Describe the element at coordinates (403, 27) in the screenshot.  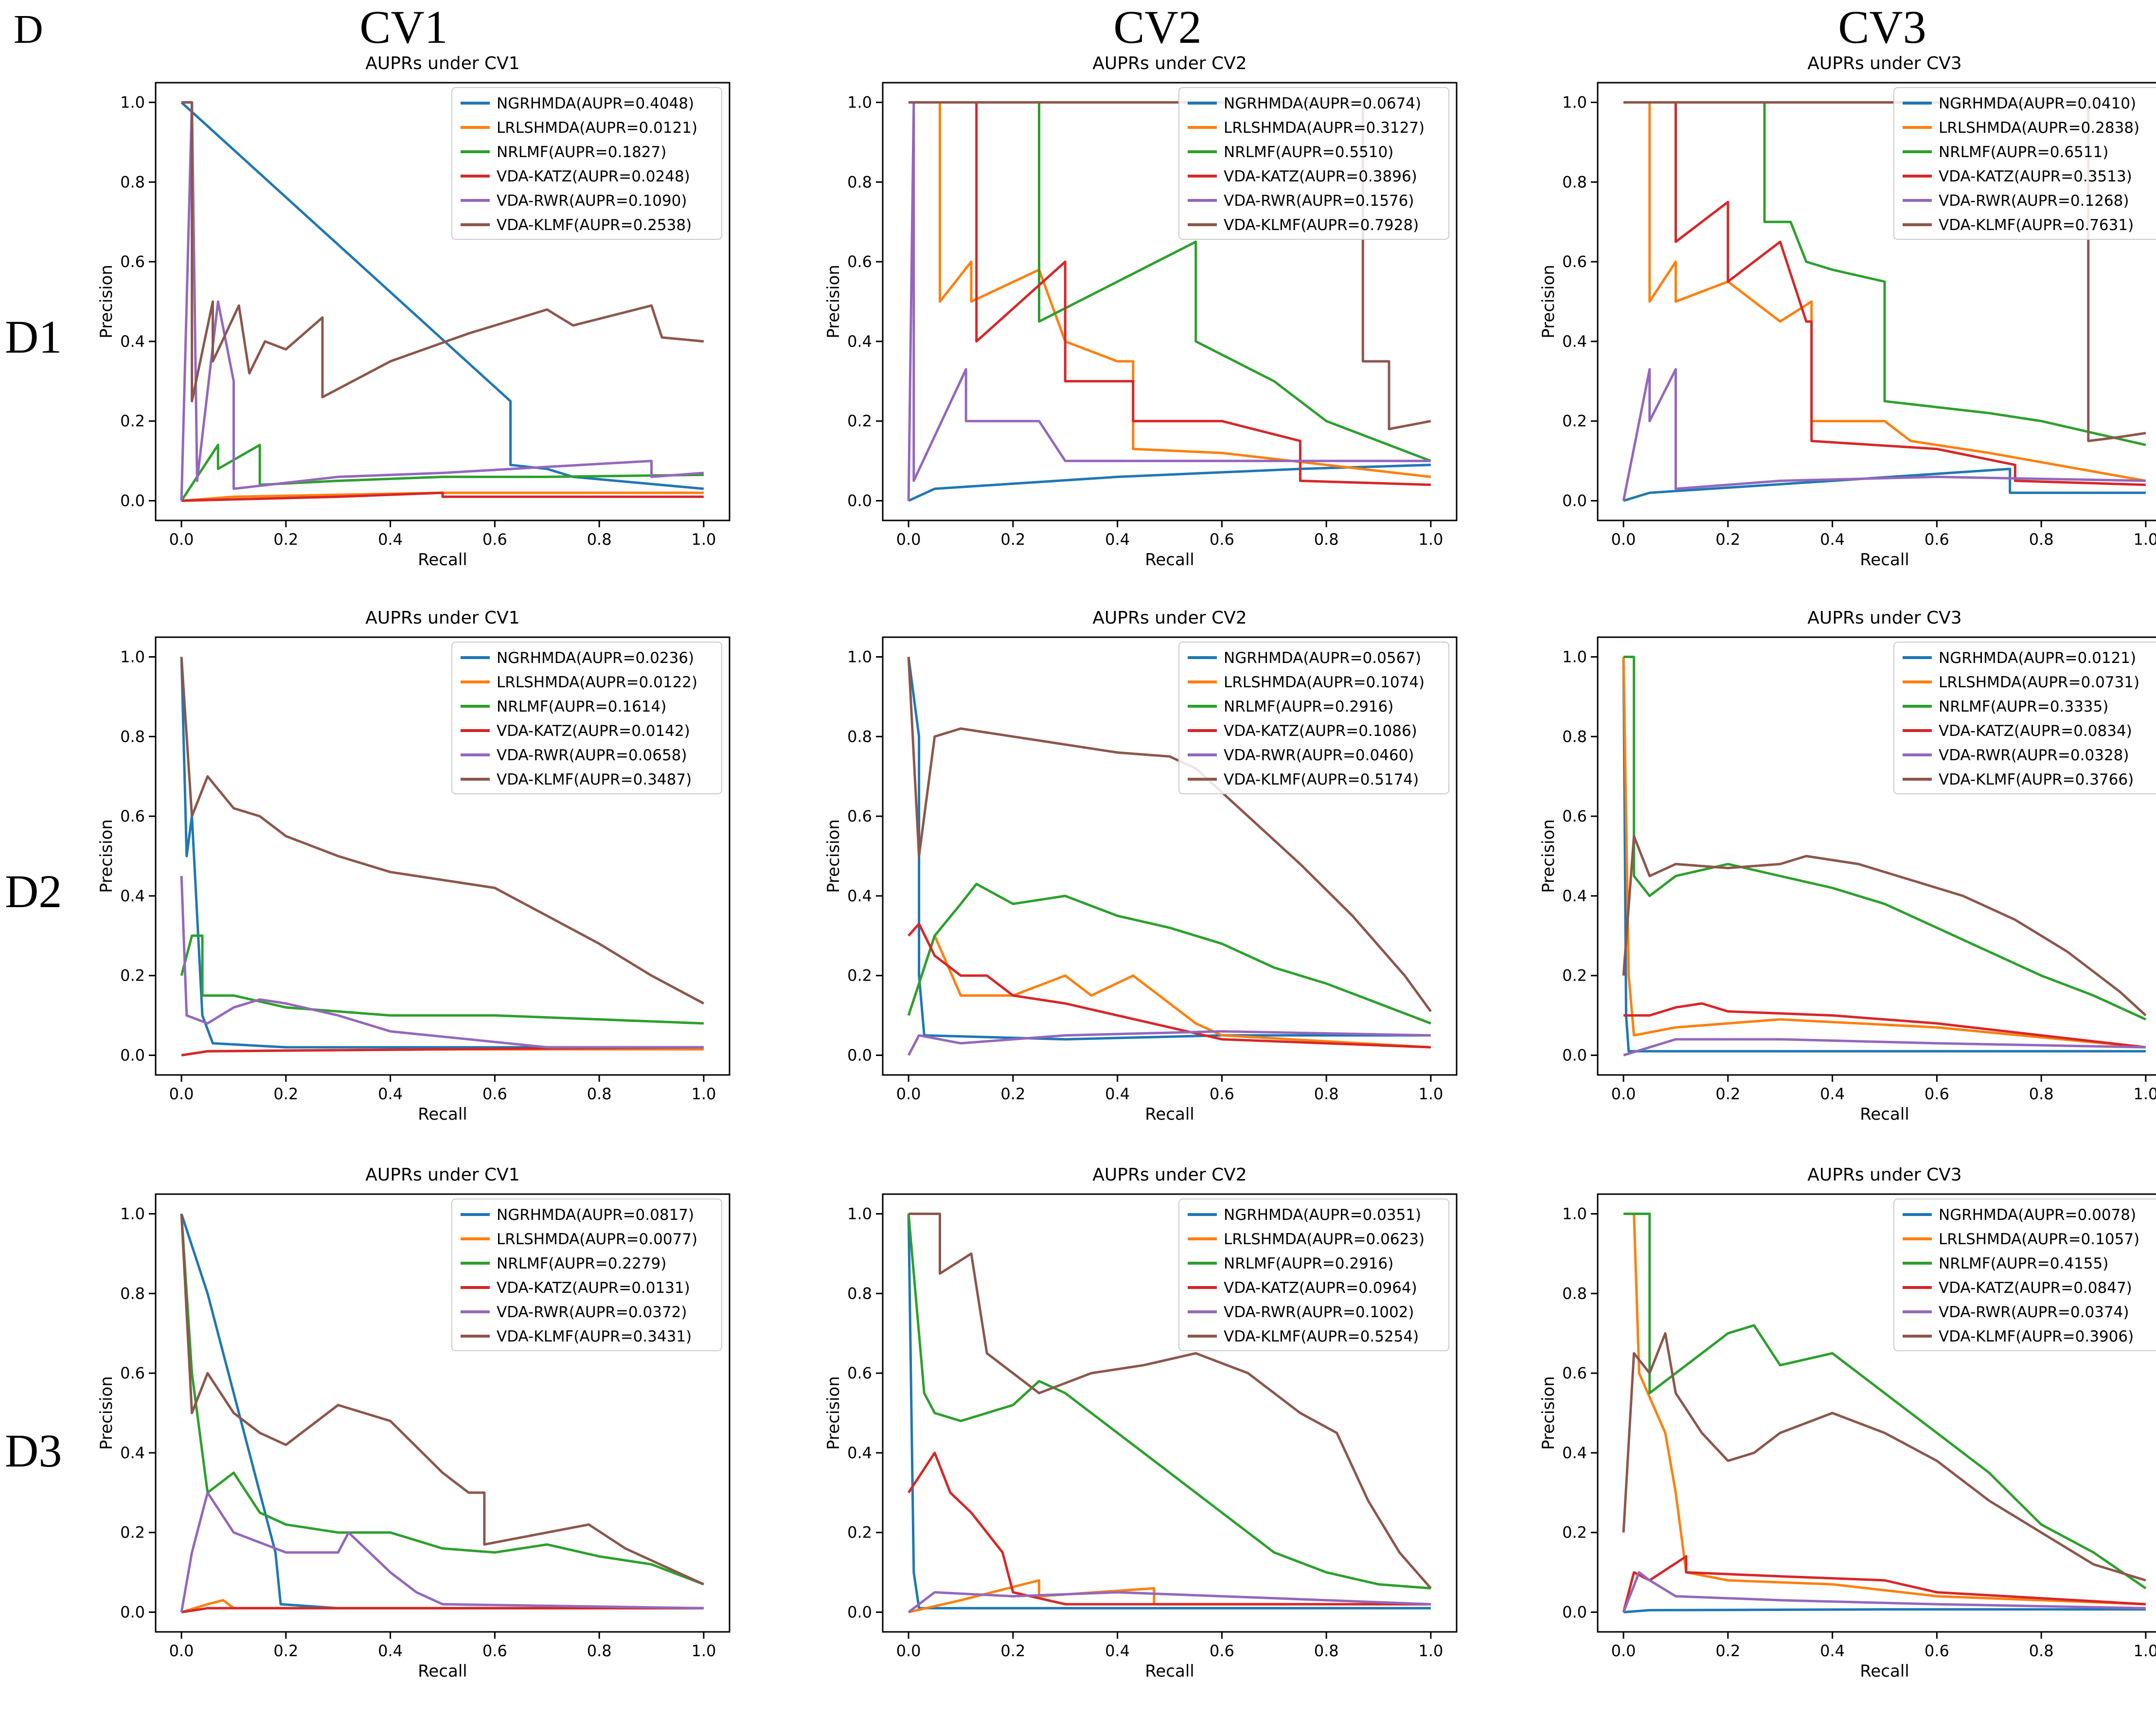
I see `column-header-cv1: CV1` at that location.